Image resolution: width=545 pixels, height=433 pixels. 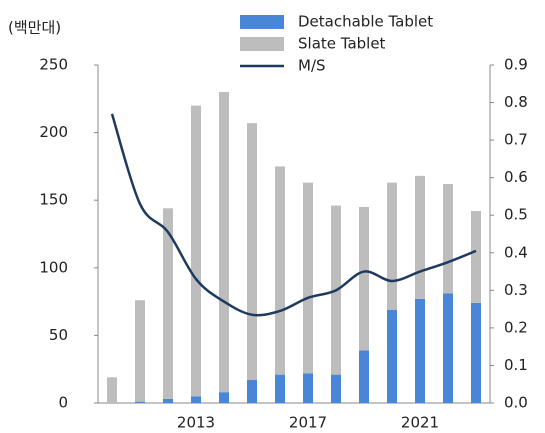 I want to click on y-tick-label: 150, so click(x=53, y=200).